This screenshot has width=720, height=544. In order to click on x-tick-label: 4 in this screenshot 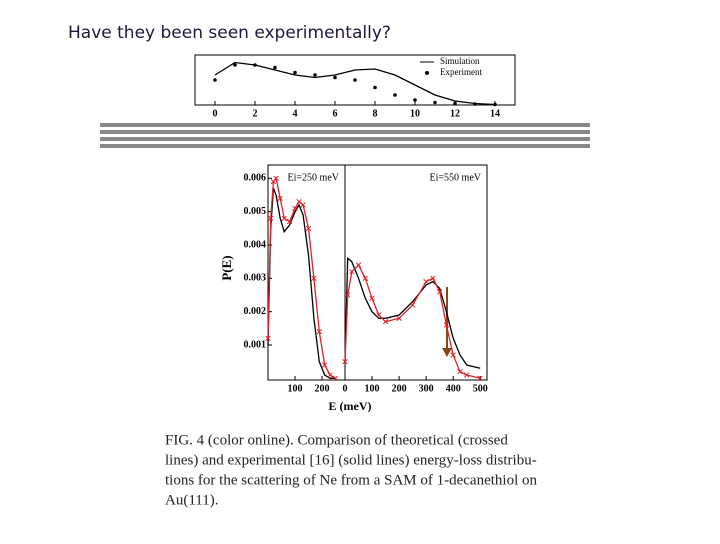, I will do `click(295, 113)`.